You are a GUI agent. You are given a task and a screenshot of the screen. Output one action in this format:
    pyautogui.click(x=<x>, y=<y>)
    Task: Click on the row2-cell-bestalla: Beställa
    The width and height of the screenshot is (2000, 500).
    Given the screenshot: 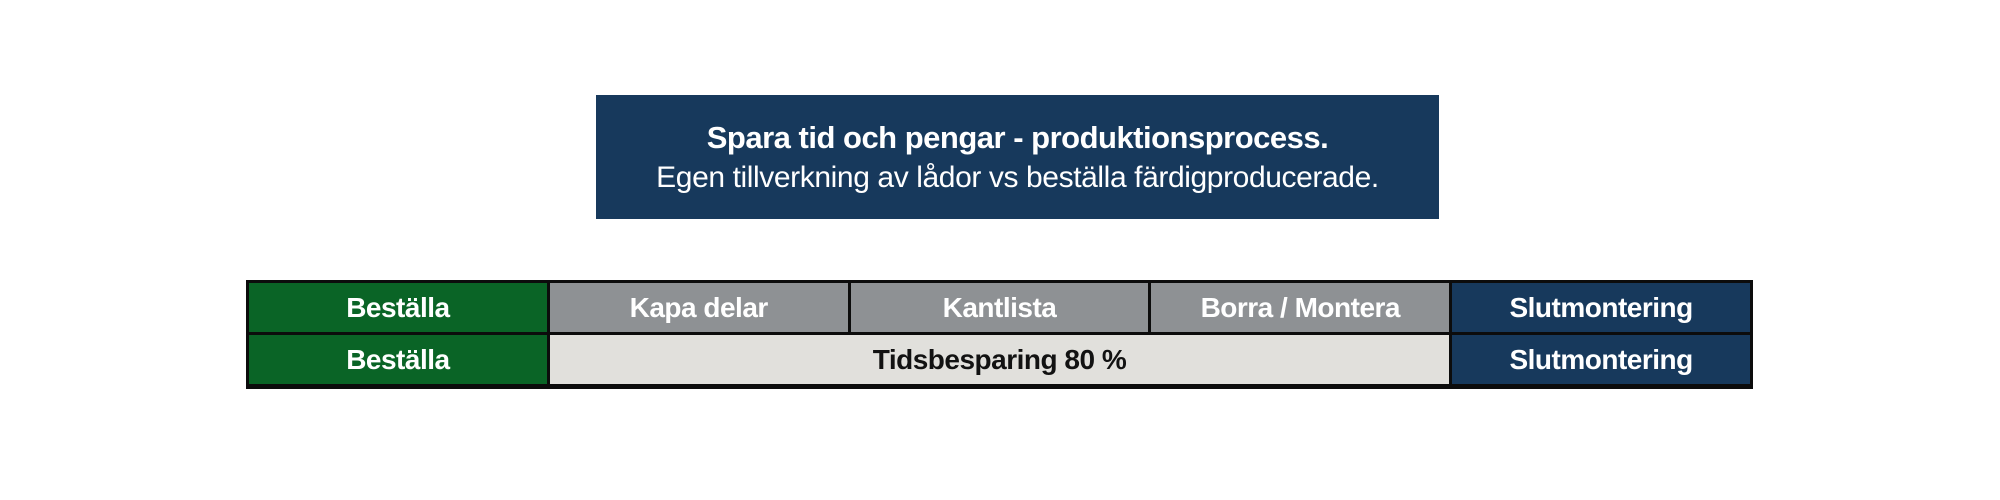 What is the action you would take?
    pyautogui.click(x=398, y=359)
    